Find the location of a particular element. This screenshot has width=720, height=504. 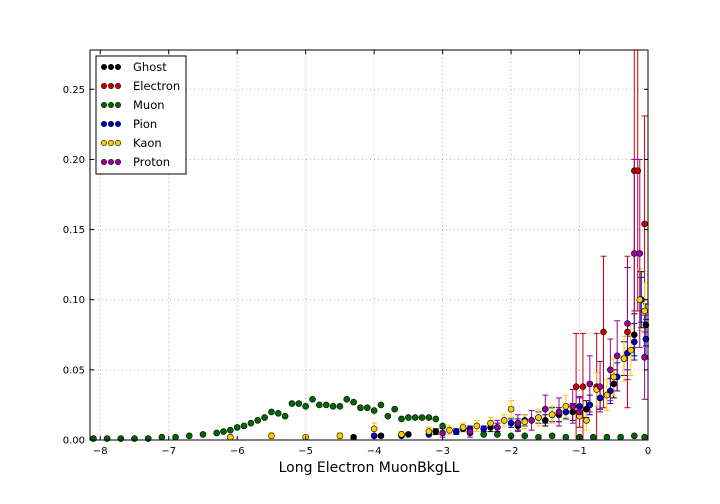

legend-label: Pion is located at coordinates (145, 124).